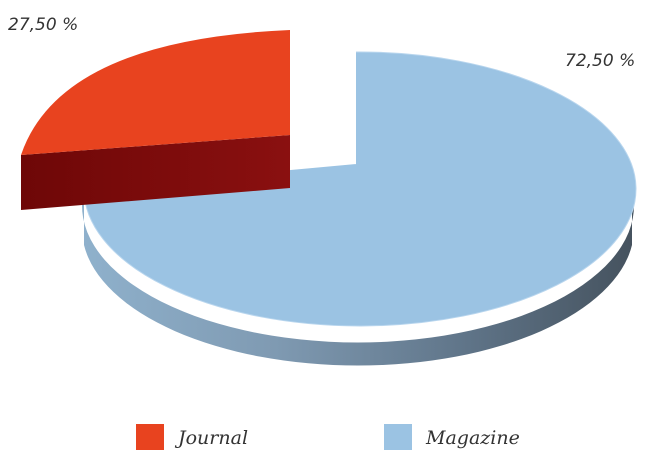 This screenshot has width=672, height=450. I want to click on pie-label-magazine: 72,50 %, so click(600, 61).